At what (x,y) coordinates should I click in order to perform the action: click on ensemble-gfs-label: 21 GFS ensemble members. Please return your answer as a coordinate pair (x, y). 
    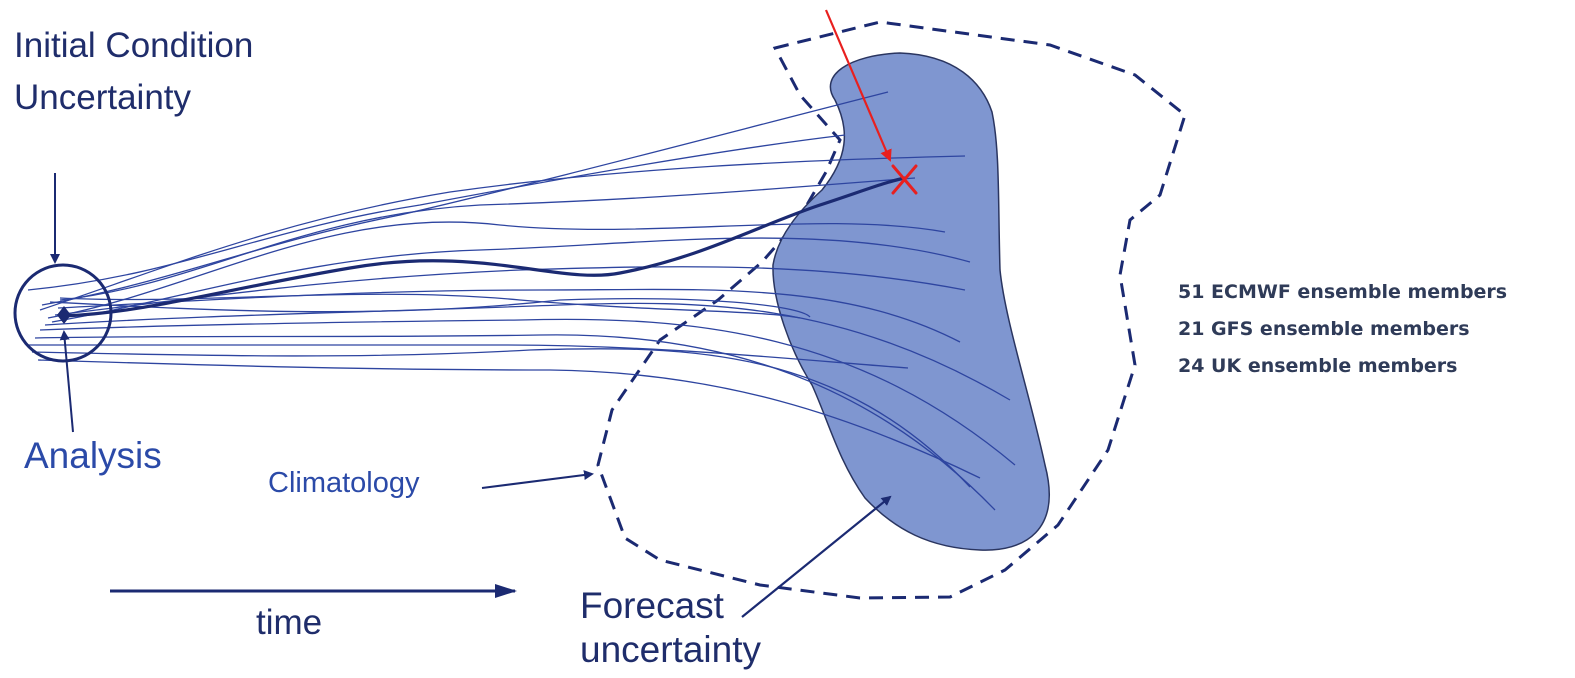
    Looking at the image, I should click on (1324, 329).